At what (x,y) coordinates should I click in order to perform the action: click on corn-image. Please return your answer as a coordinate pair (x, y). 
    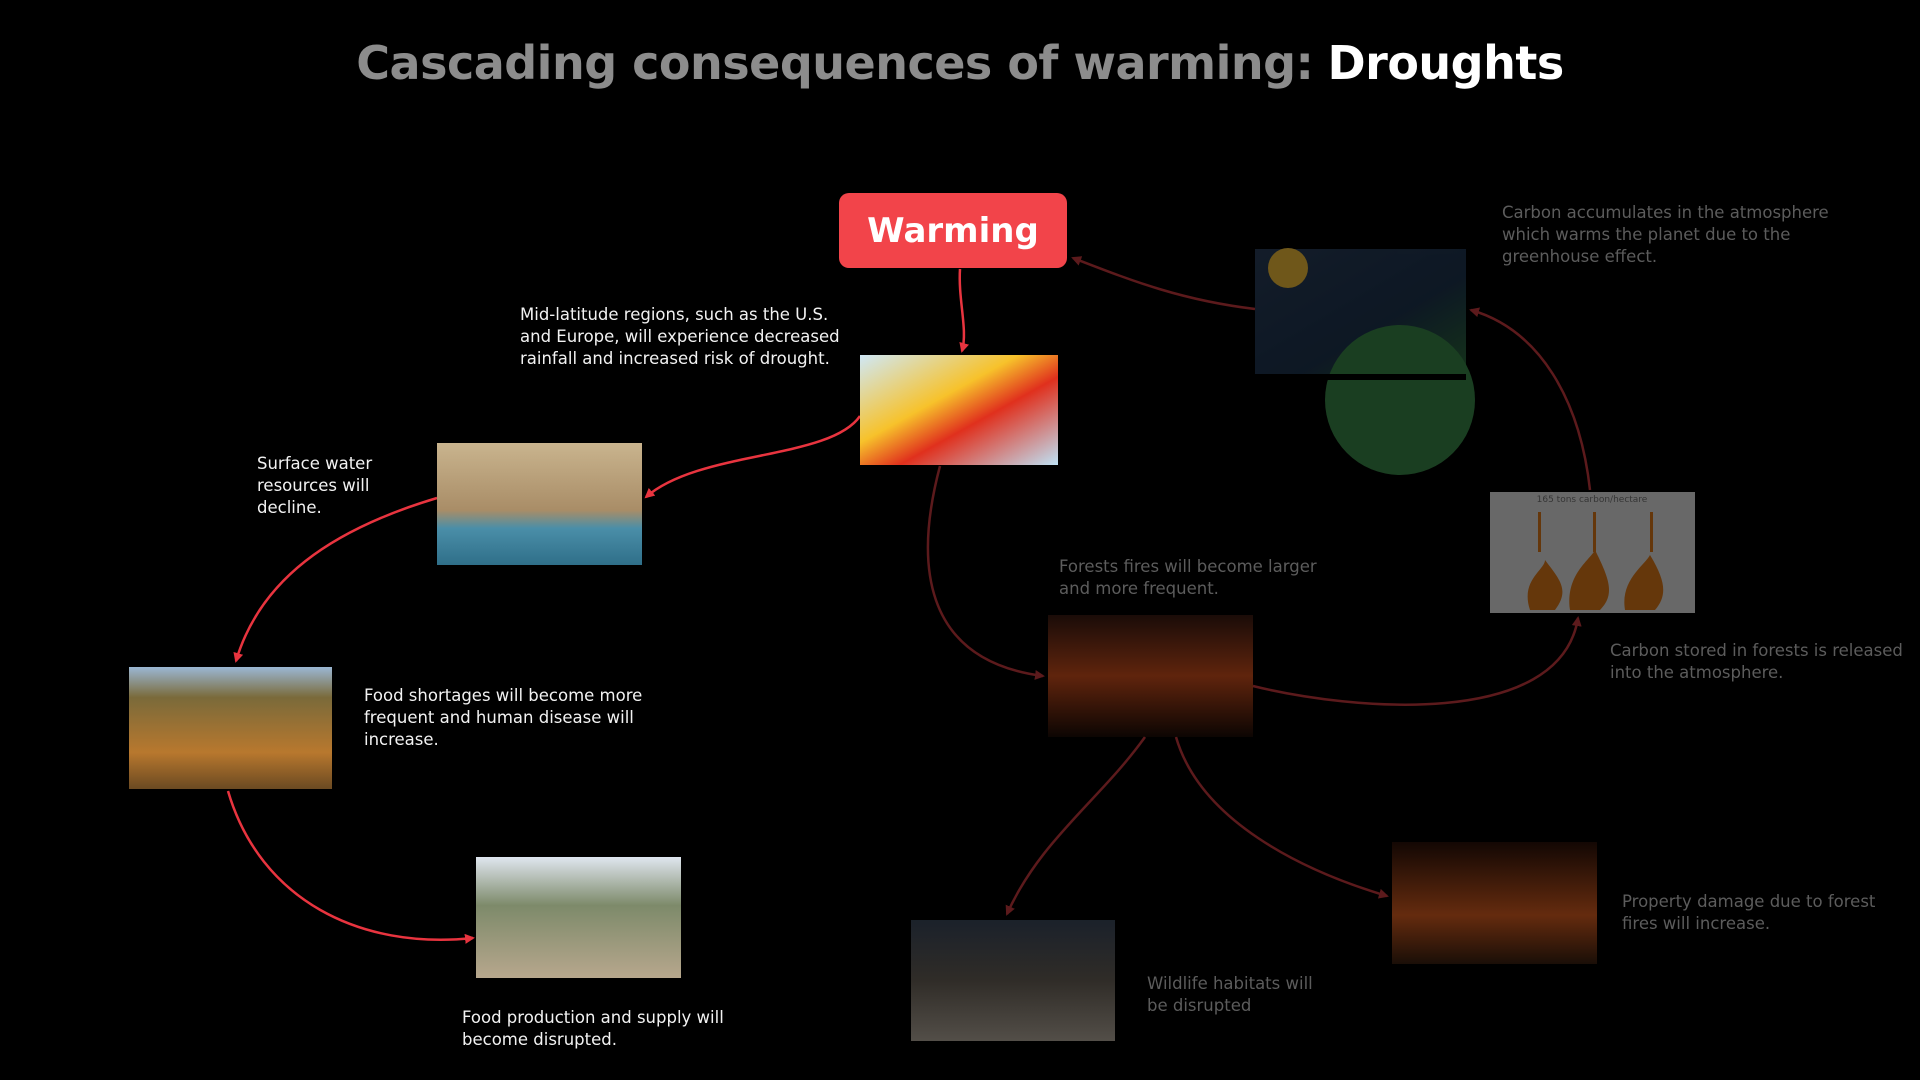
    Looking at the image, I should click on (230, 728).